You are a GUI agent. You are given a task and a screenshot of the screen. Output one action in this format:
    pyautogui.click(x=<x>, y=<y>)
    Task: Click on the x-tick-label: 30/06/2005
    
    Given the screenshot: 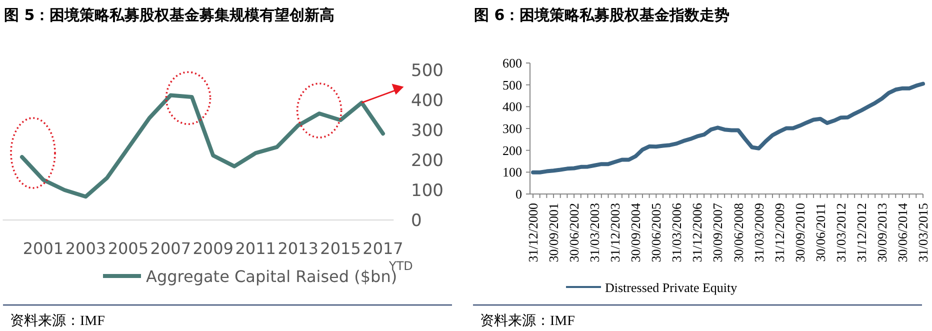 What is the action you would take?
    pyautogui.click(x=656, y=232)
    